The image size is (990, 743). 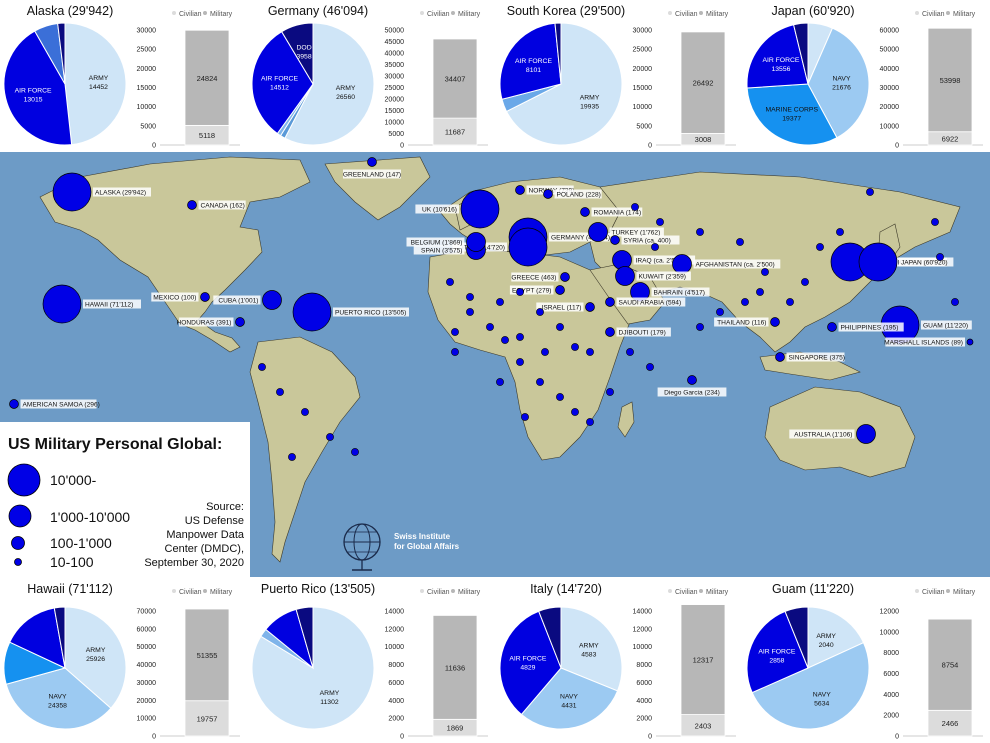 I want to click on pie-value: 2040, so click(x=826, y=645).